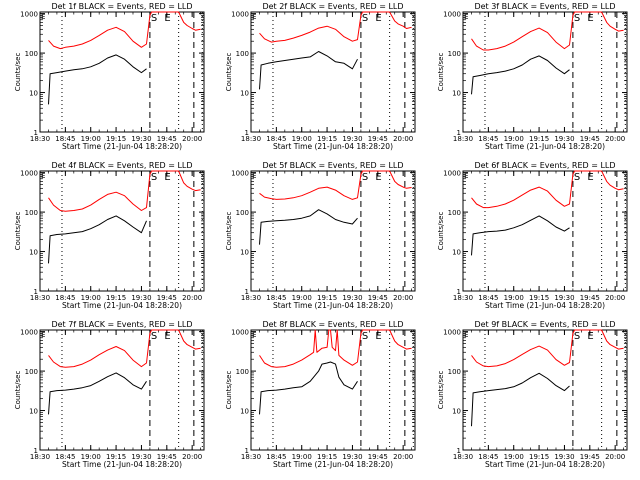  Describe the element at coordinates (332, 165) in the screenshot. I see `plot-title: Det 5f BLACK = Events, RED = LLD` at that location.